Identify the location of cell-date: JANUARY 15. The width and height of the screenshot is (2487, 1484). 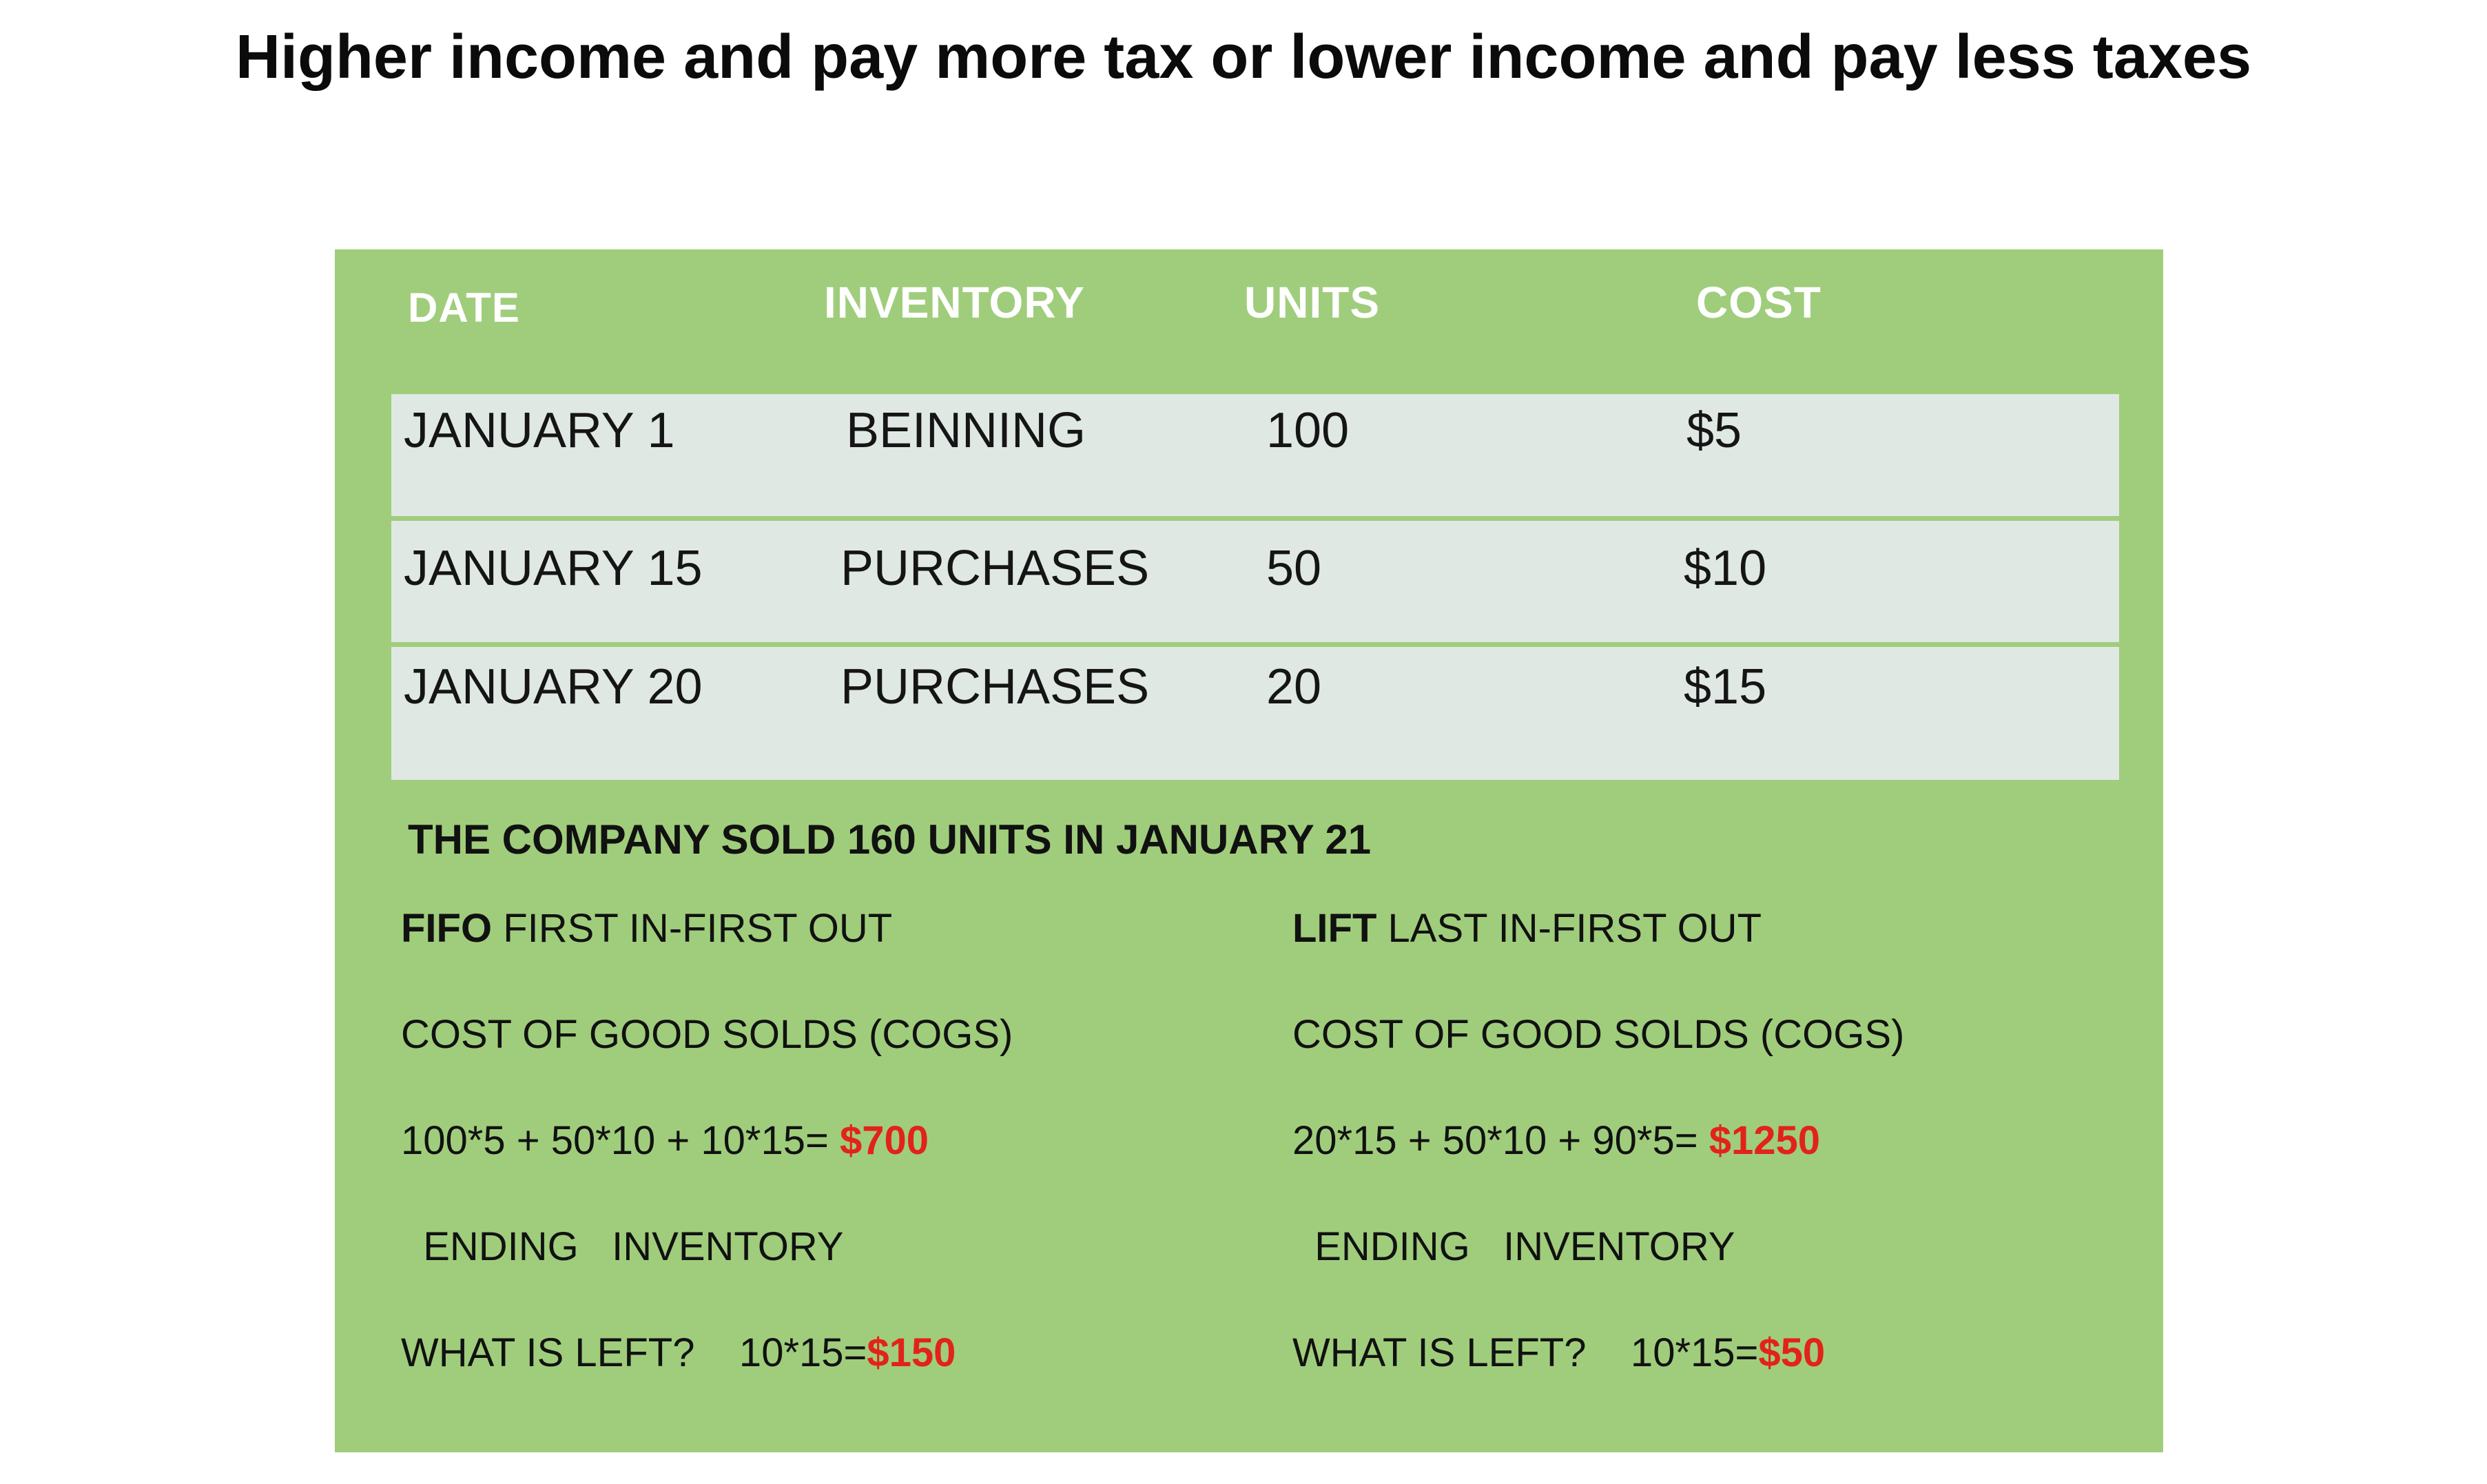
(553, 568).